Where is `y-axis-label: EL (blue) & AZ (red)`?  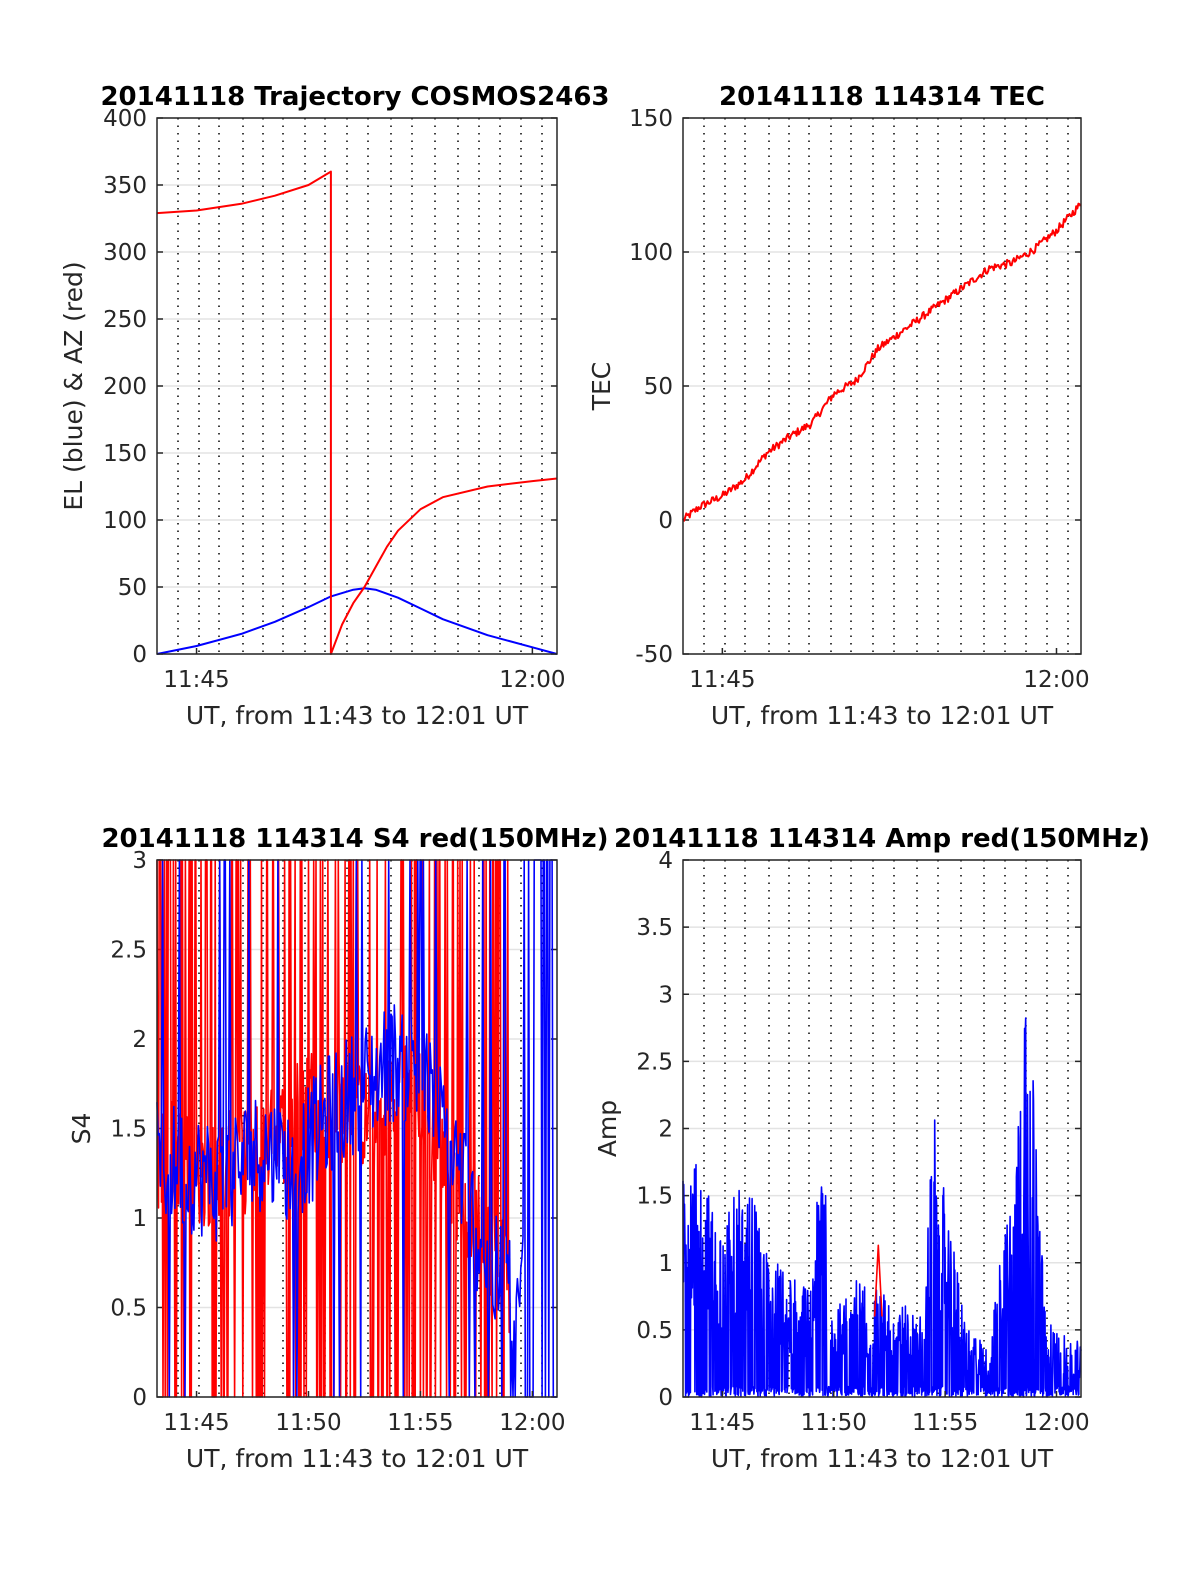
y-axis-label: EL (blue) & AZ (red) is located at coordinates (73, 385).